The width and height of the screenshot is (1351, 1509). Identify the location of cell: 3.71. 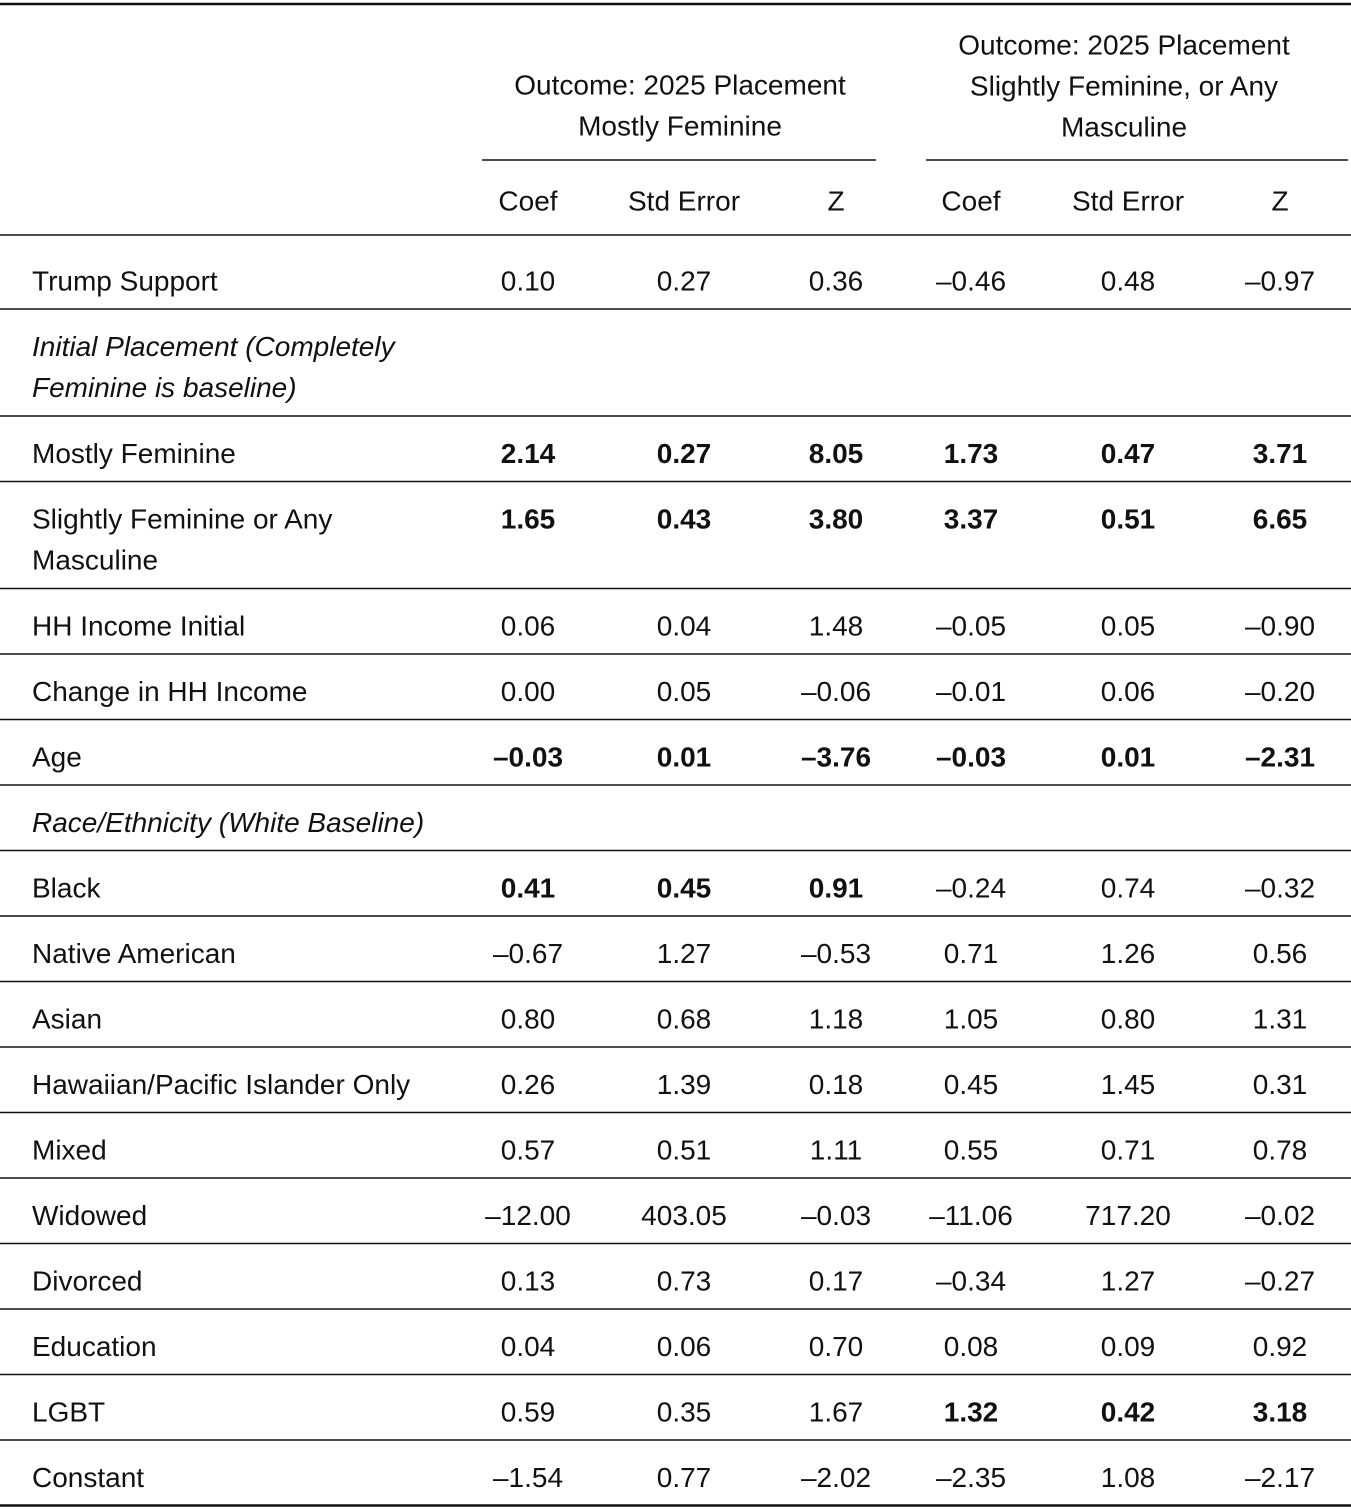
(1280, 453).